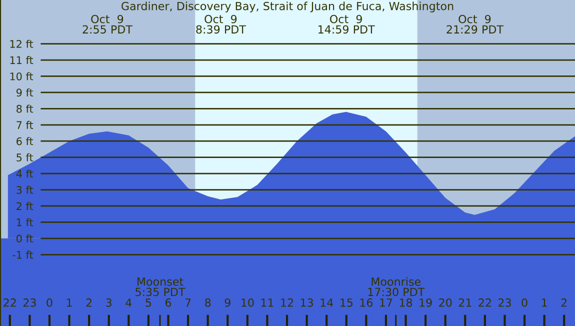  What do you see at coordinates (25, 238) in the screenshot?
I see `y-tick-label: 0 ft` at bounding box center [25, 238].